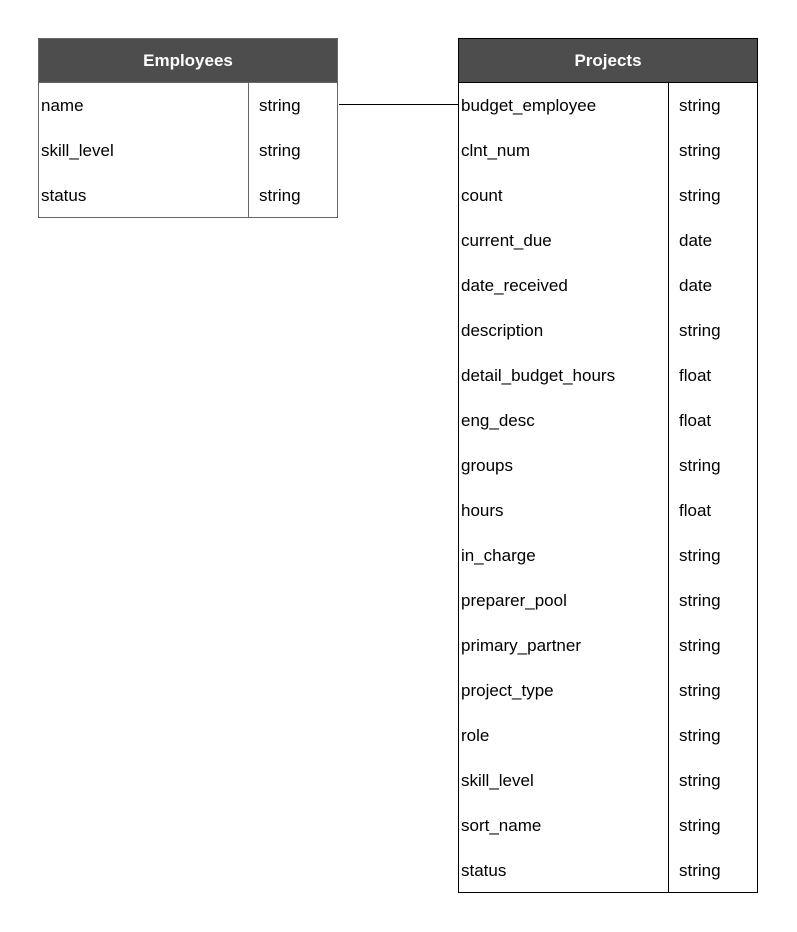  Describe the element at coordinates (487, 465) in the screenshot. I see `field-name: groups` at that location.